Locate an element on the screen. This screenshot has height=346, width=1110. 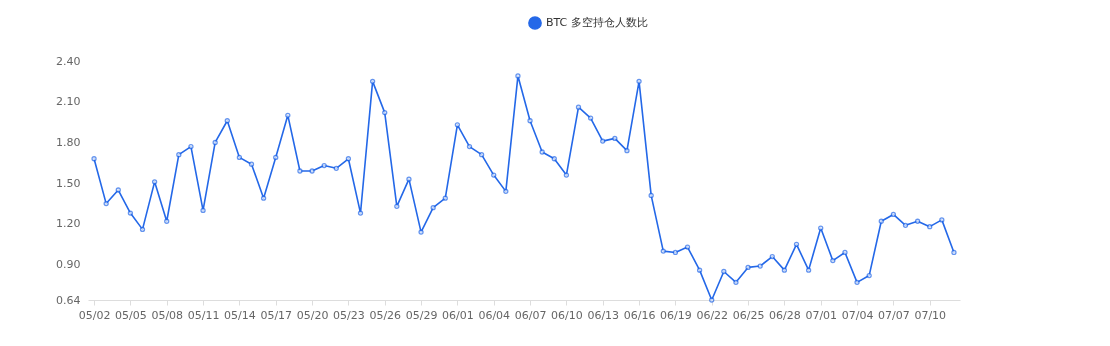
y-tick-label: 1.20 is located at coordinates (68, 224).